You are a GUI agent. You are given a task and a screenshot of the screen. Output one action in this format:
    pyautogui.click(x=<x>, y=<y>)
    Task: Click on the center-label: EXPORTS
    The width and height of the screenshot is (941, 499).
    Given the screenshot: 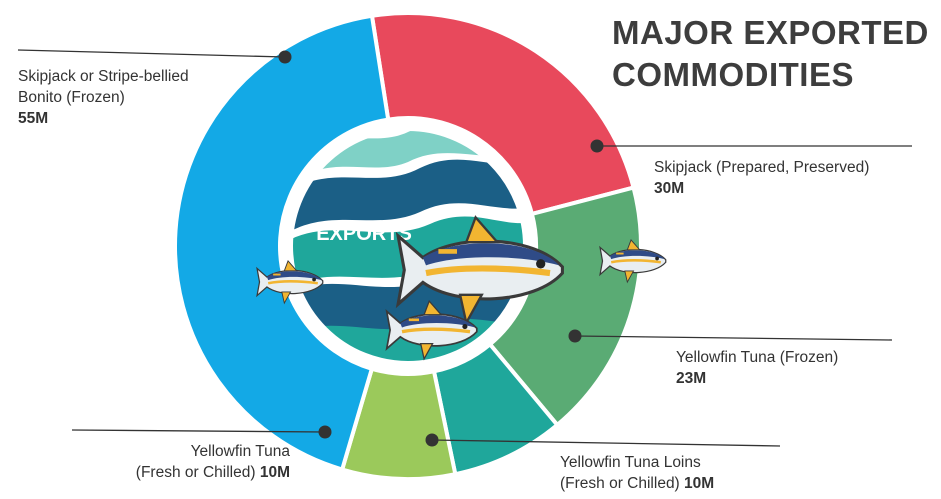 What is the action you would take?
    pyautogui.click(x=364, y=234)
    